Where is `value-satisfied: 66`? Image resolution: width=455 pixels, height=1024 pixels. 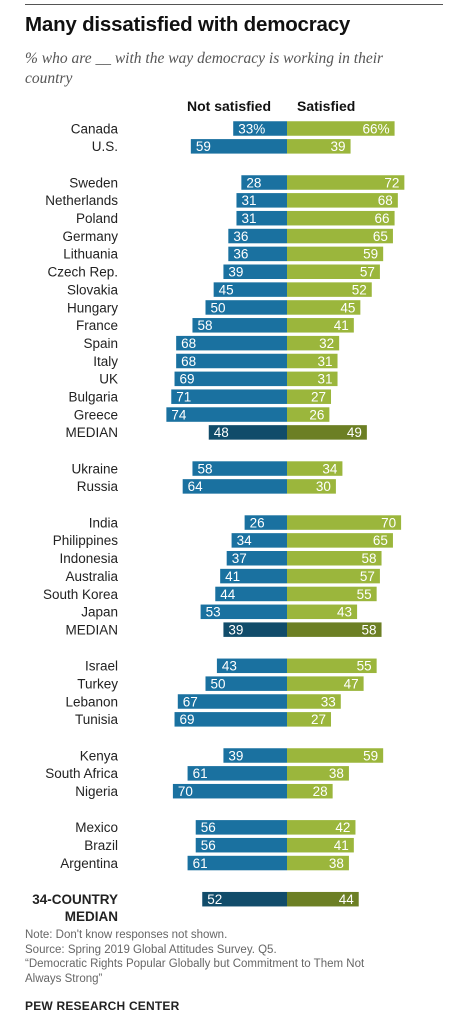 value-satisfied: 66 is located at coordinates (382, 218).